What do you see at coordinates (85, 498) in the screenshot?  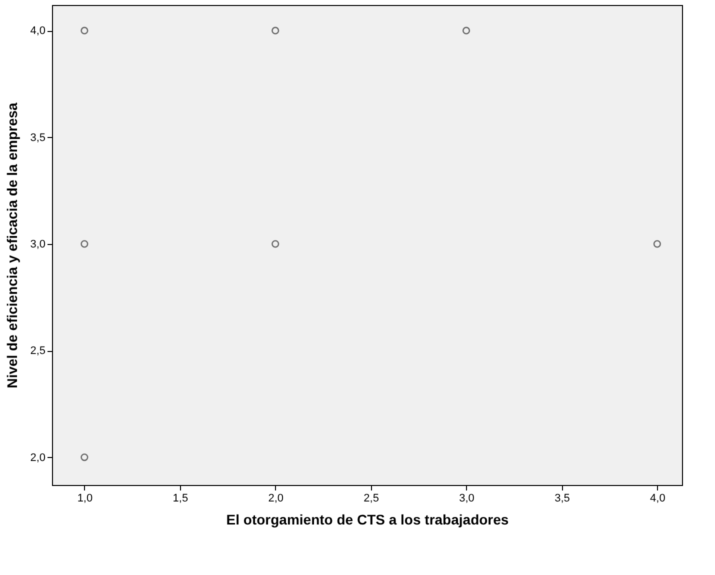 I see `x-tick-label: 1,0` at bounding box center [85, 498].